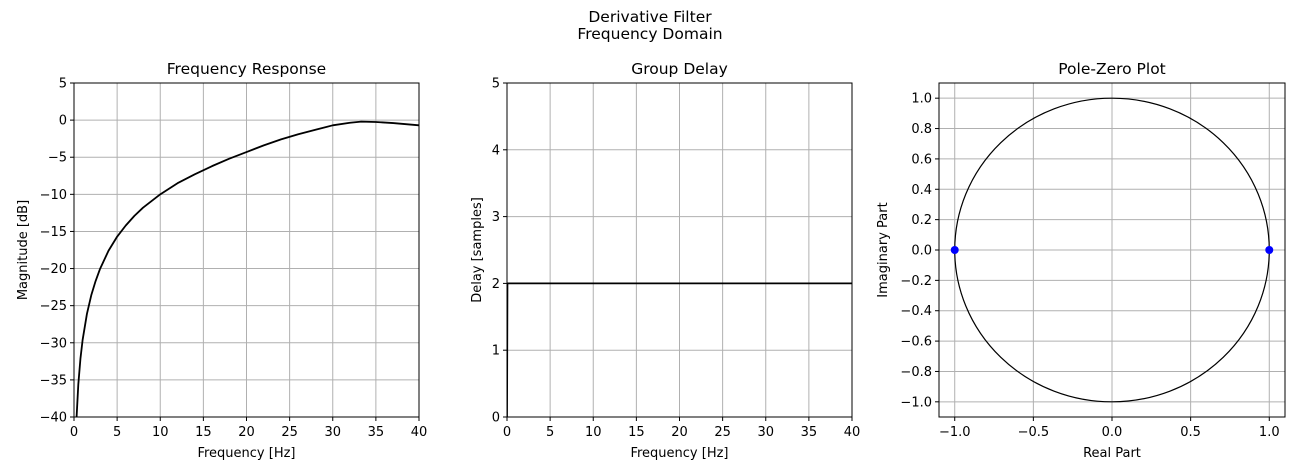 This screenshot has height=475, width=1300. I want to click on group-delay-title: Group Delay, so click(679, 69).